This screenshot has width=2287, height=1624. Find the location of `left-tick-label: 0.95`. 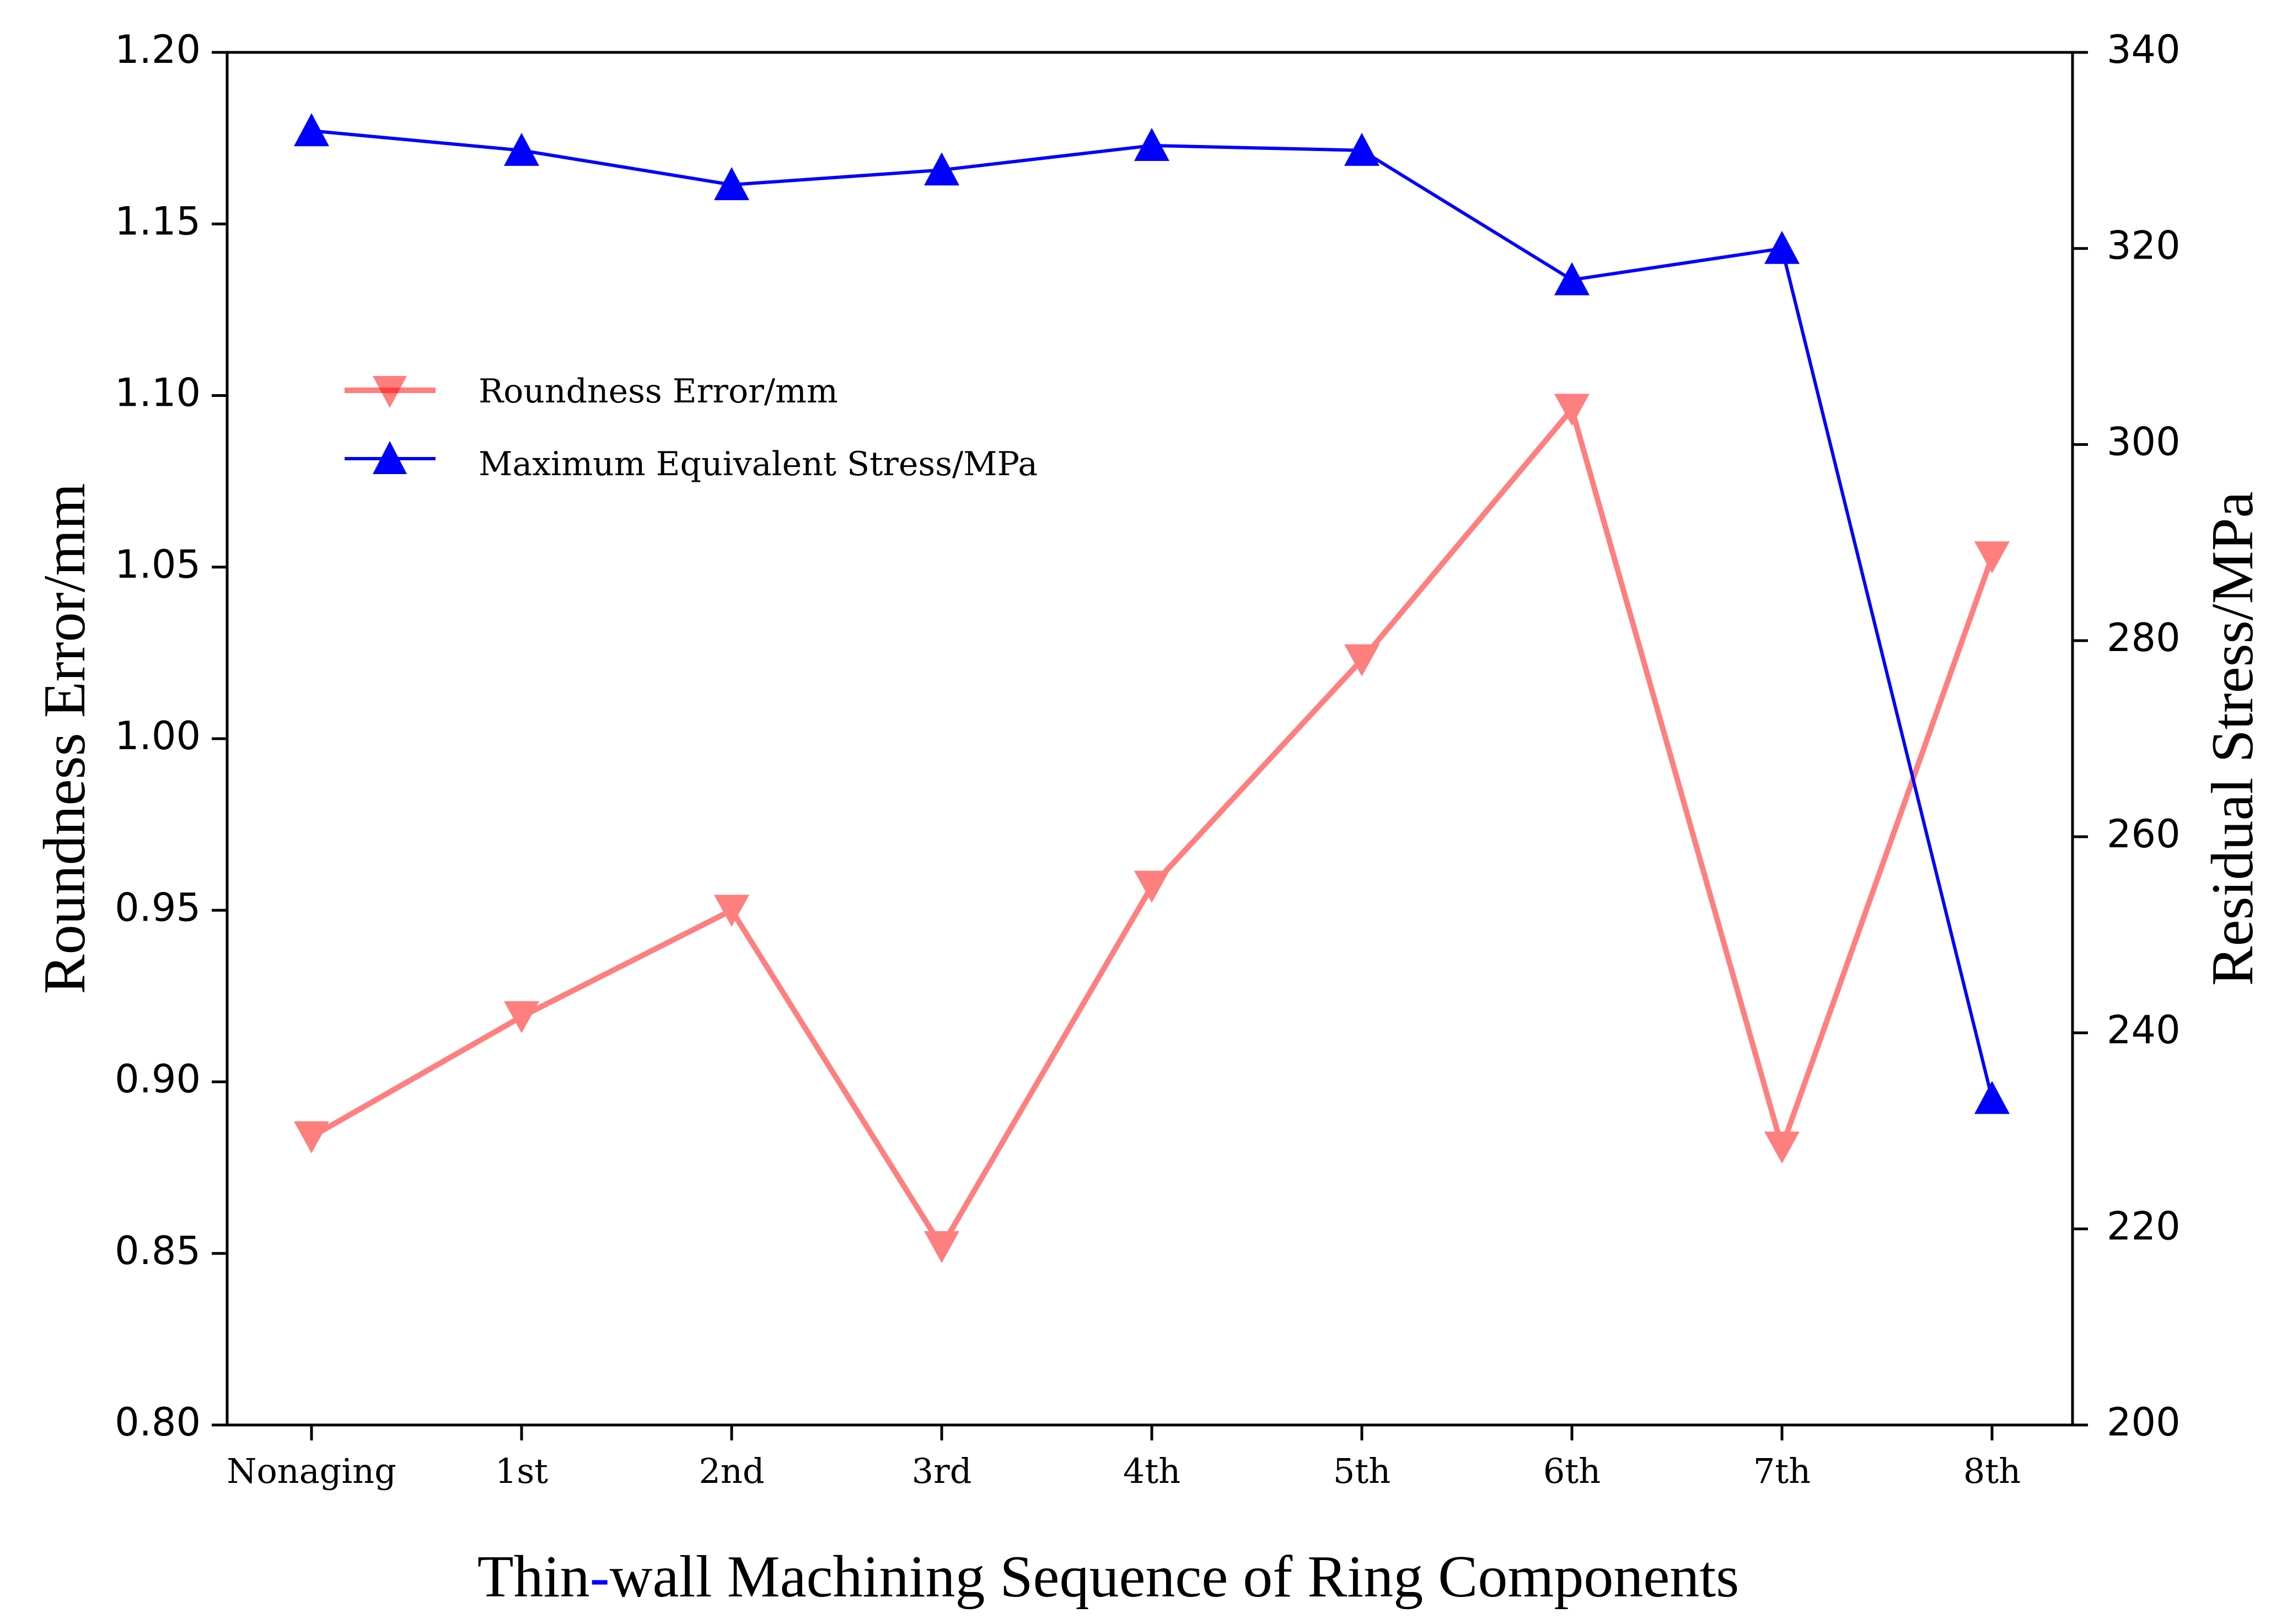

left-tick-label: 0.95 is located at coordinates (158, 908).